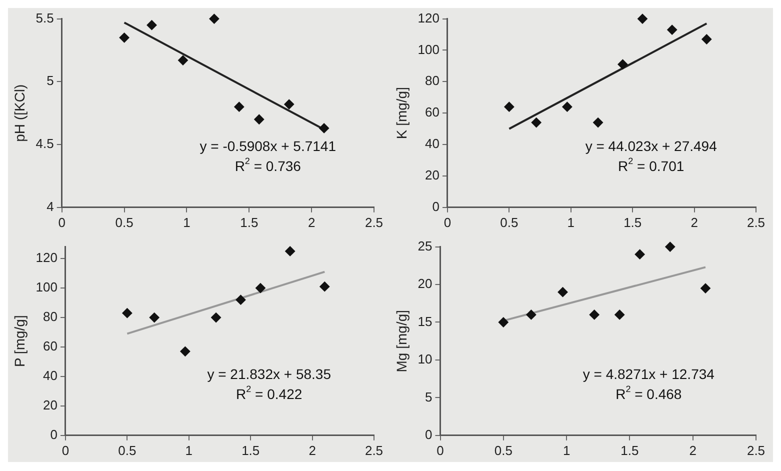 The image size is (781, 471). What do you see at coordinates (401, 113) in the screenshot?
I see `y-axis-title: K [mg/g]` at bounding box center [401, 113].